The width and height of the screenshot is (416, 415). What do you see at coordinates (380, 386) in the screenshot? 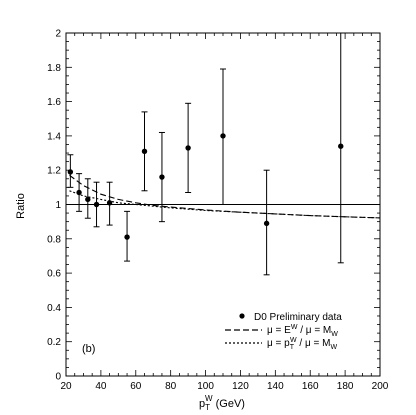
I see `x-tick-label: 200` at bounding box center [380, 386].